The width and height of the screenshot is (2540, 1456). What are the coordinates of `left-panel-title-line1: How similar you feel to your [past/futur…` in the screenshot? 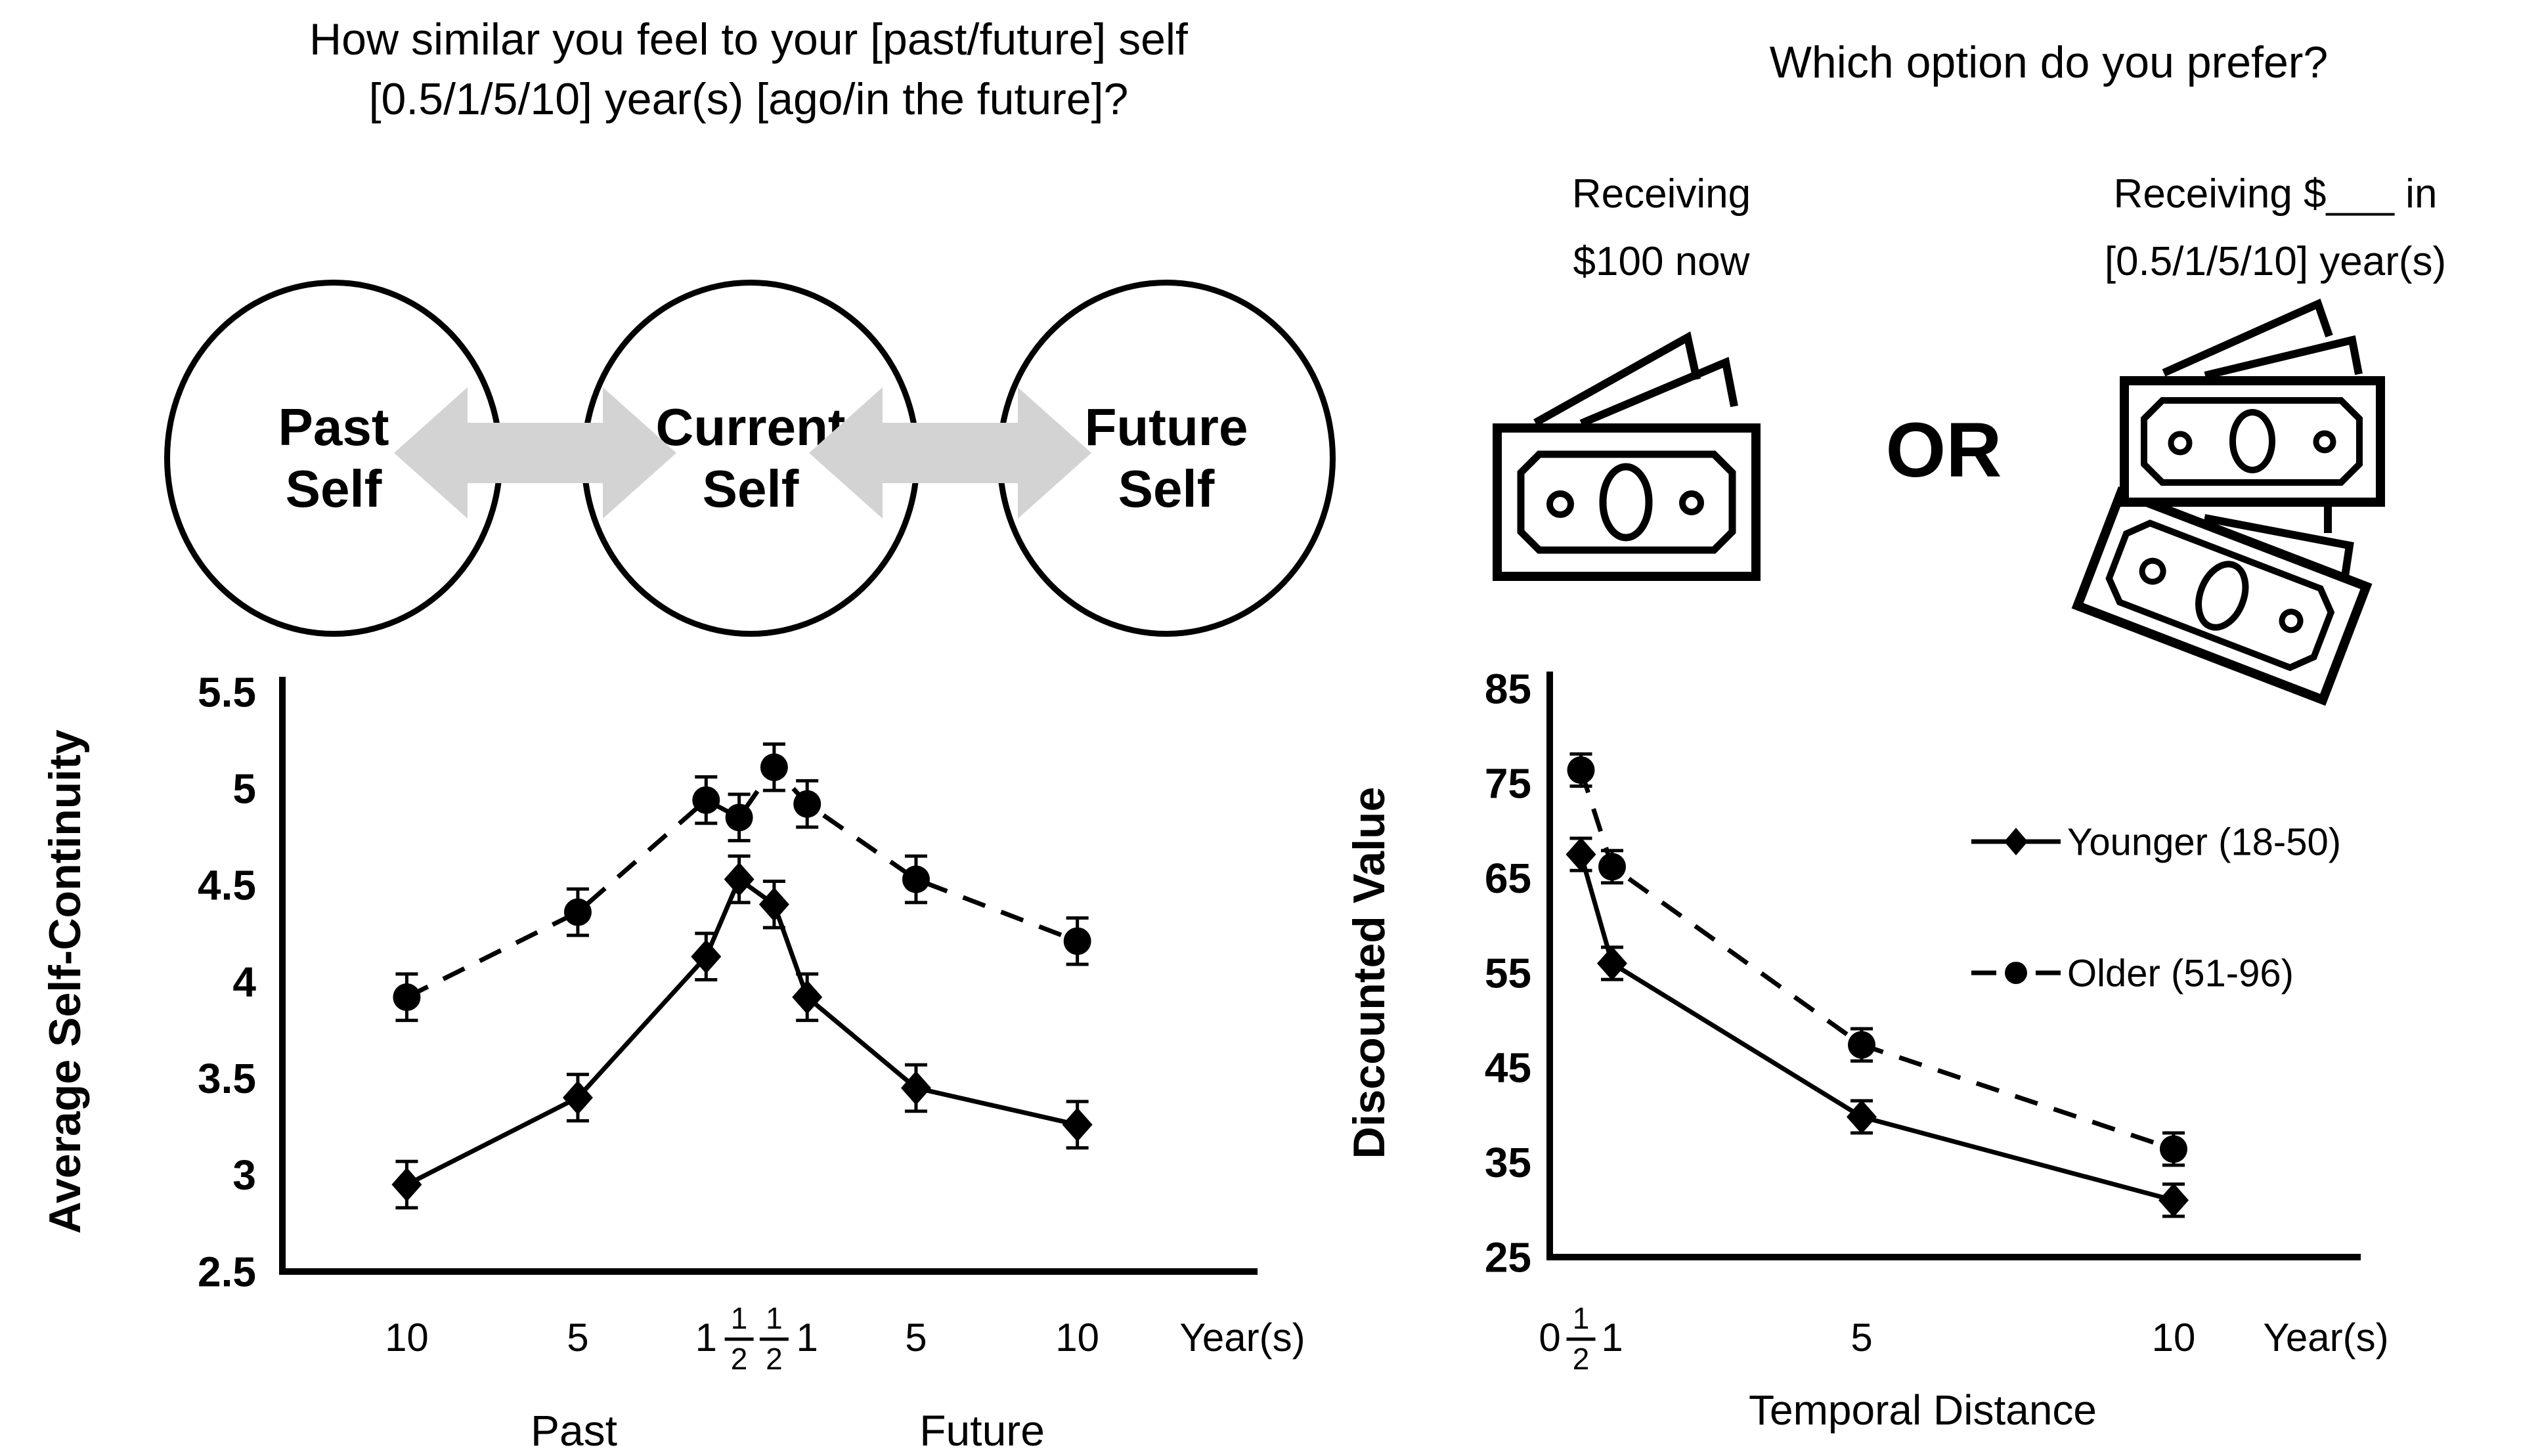 It's located at (748, 39).